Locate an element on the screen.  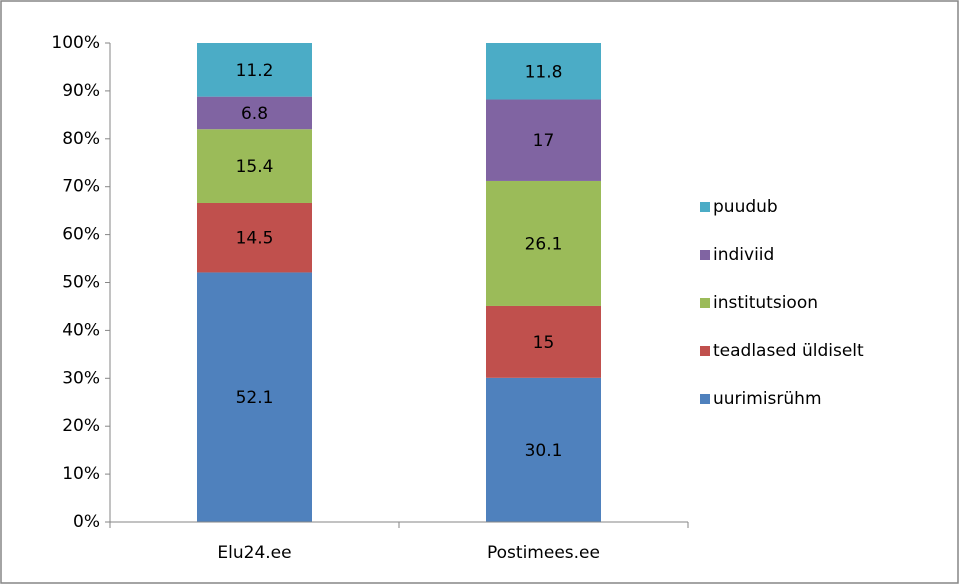
y-tick-label: 30% is located at coordinates (81, 378).